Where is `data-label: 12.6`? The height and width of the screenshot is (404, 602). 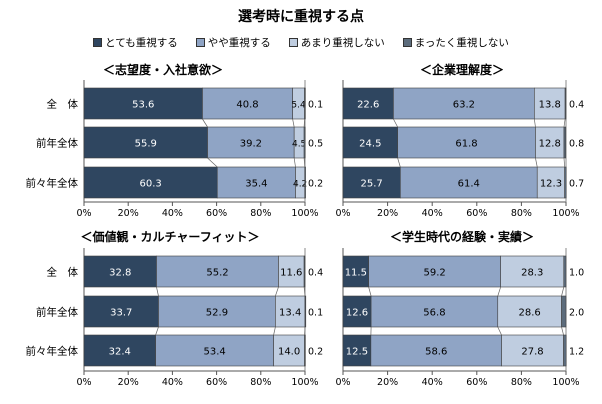 data-label: 12.6 is located at coordinates (357, 313).